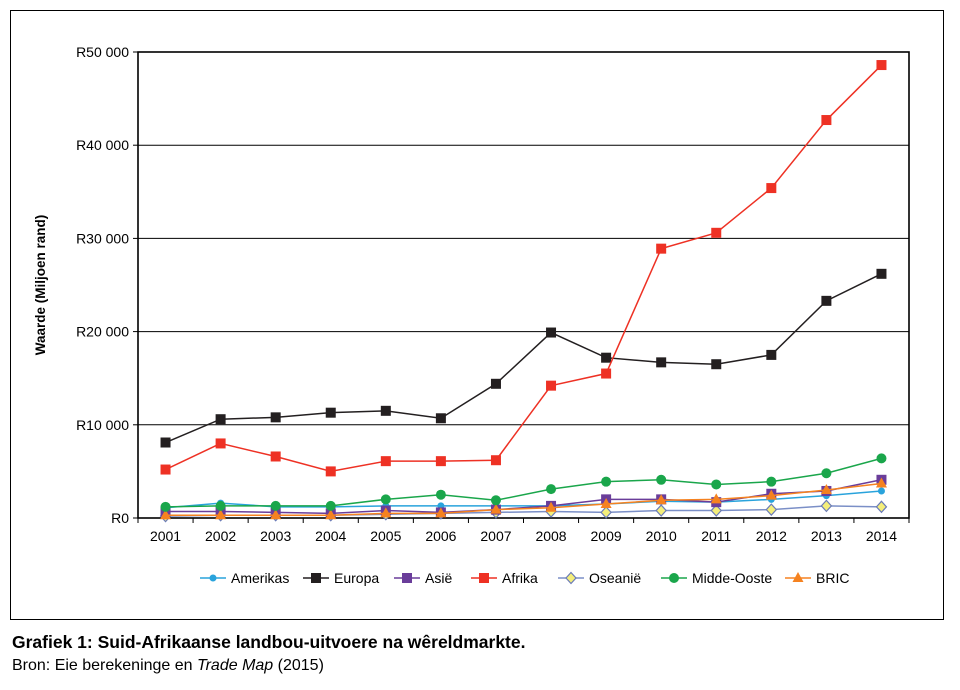  Describe the element at coordinates (298, 665) in the screenshot. I see `source-suffix: (2015)` at that location.